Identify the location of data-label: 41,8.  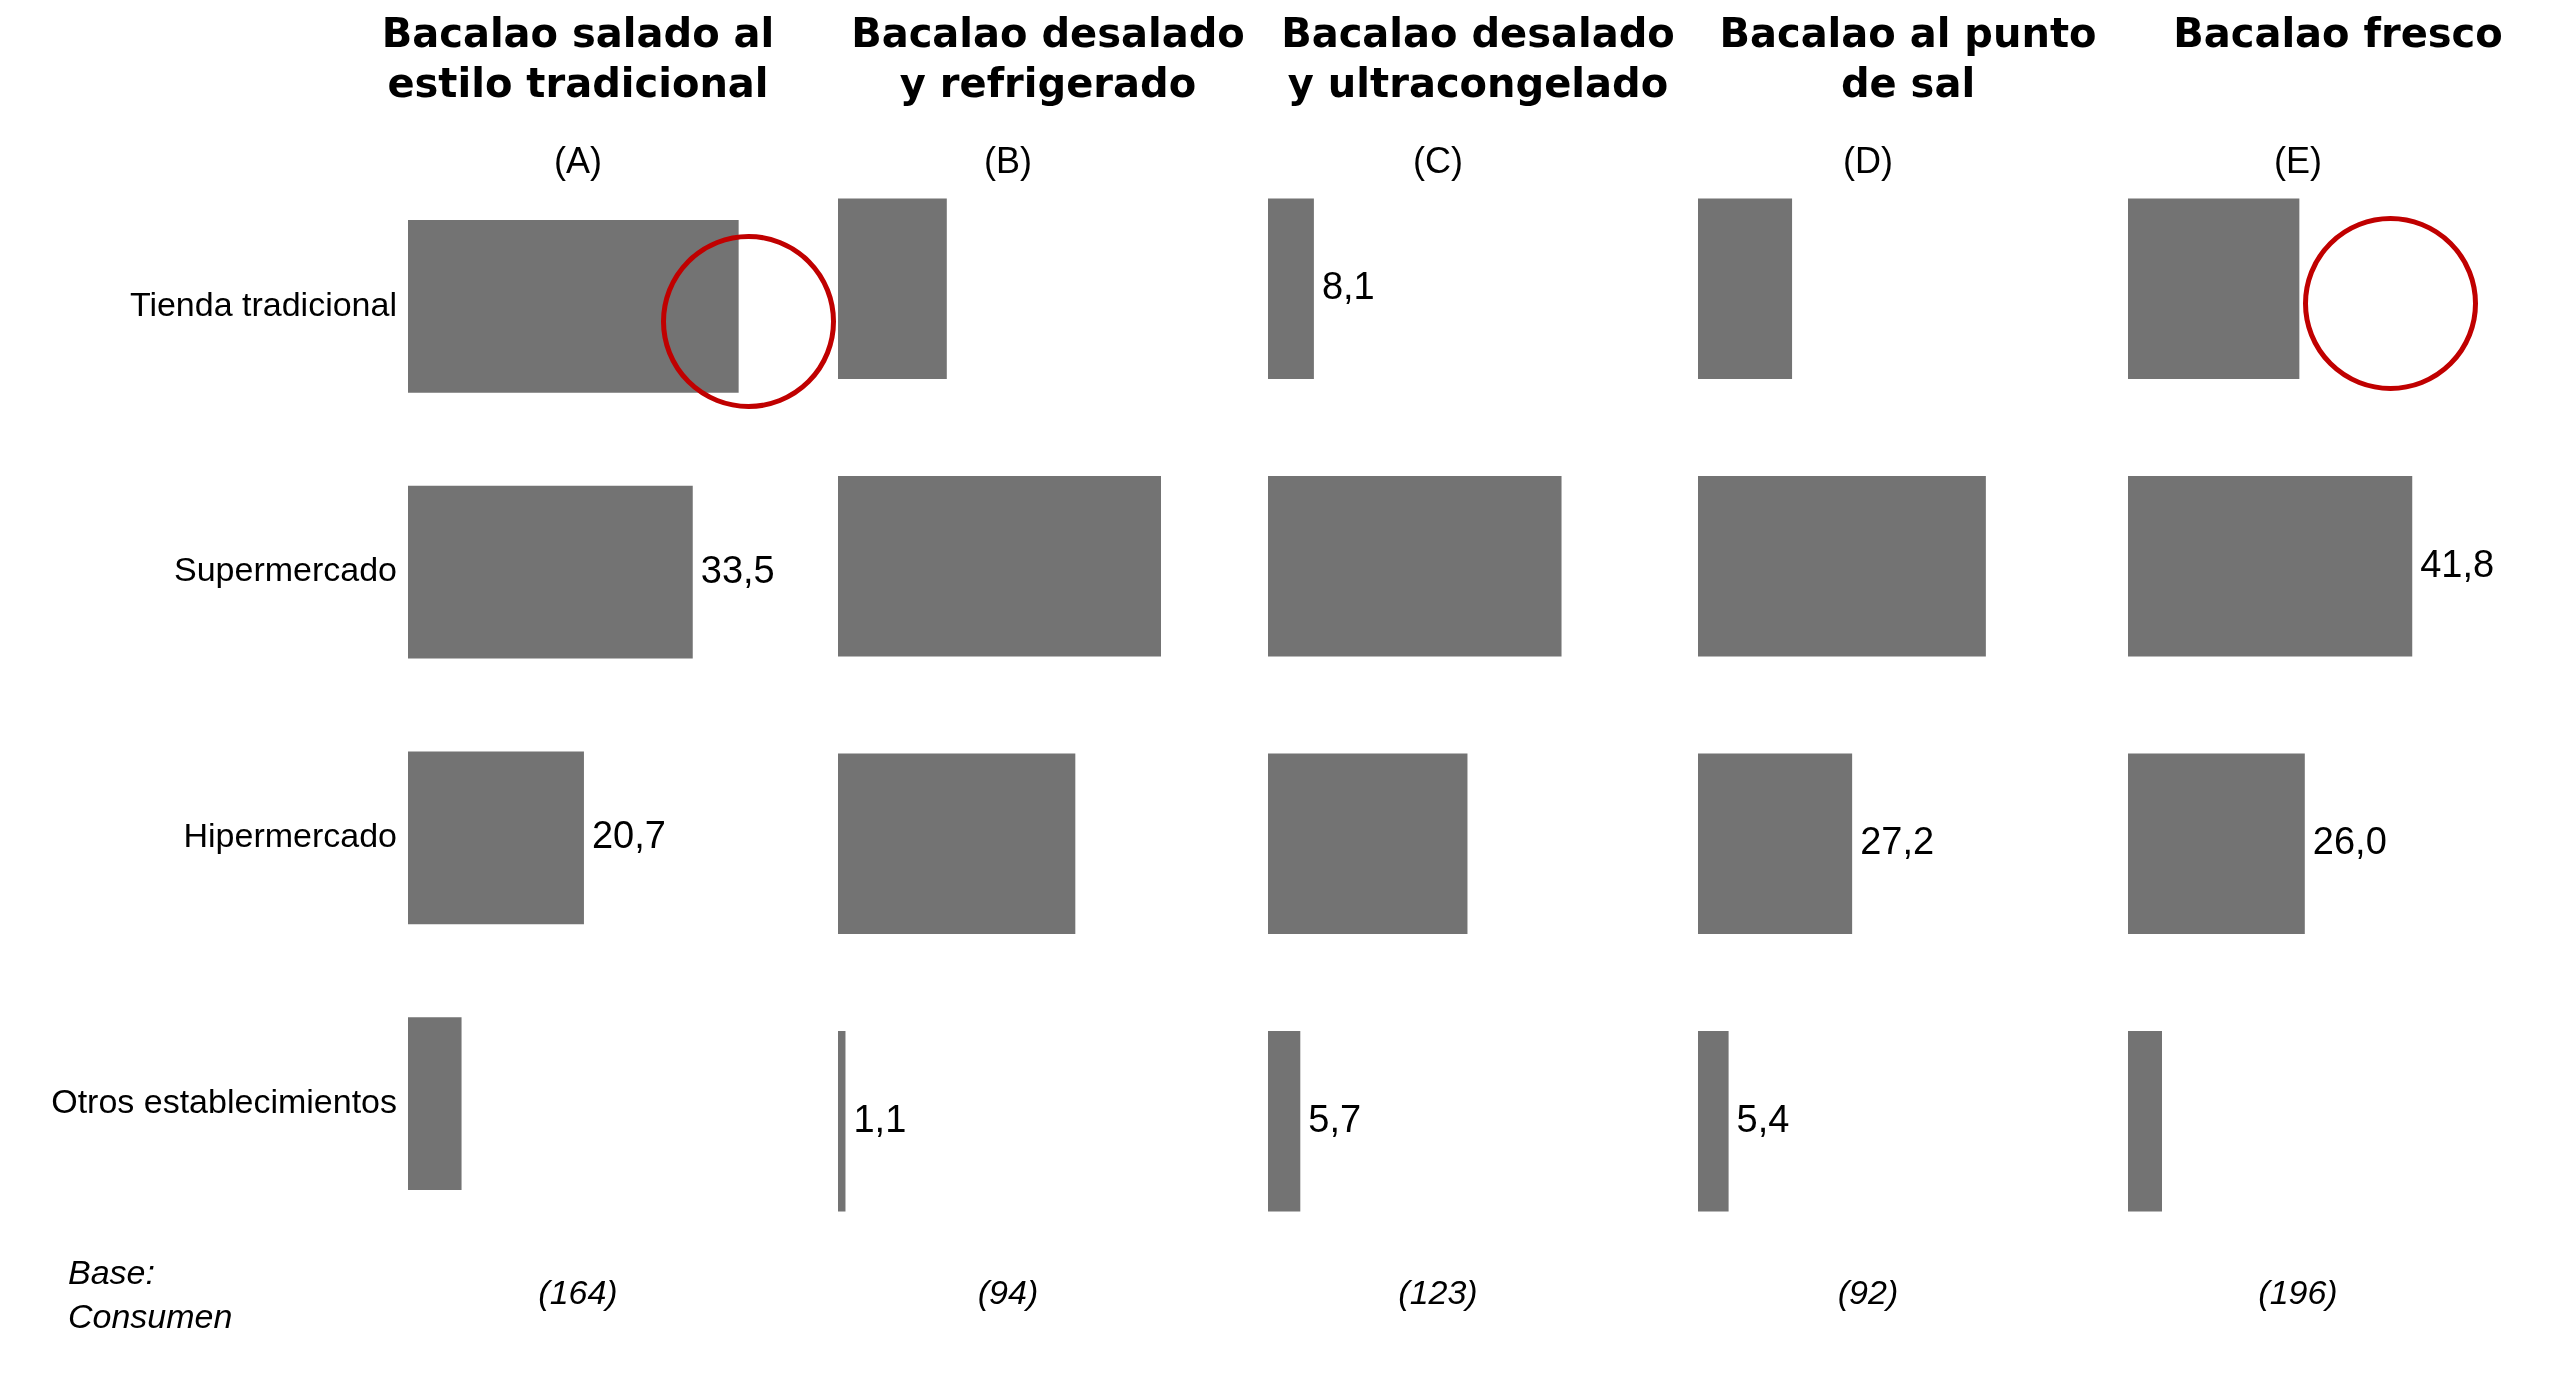
(2457, 563).